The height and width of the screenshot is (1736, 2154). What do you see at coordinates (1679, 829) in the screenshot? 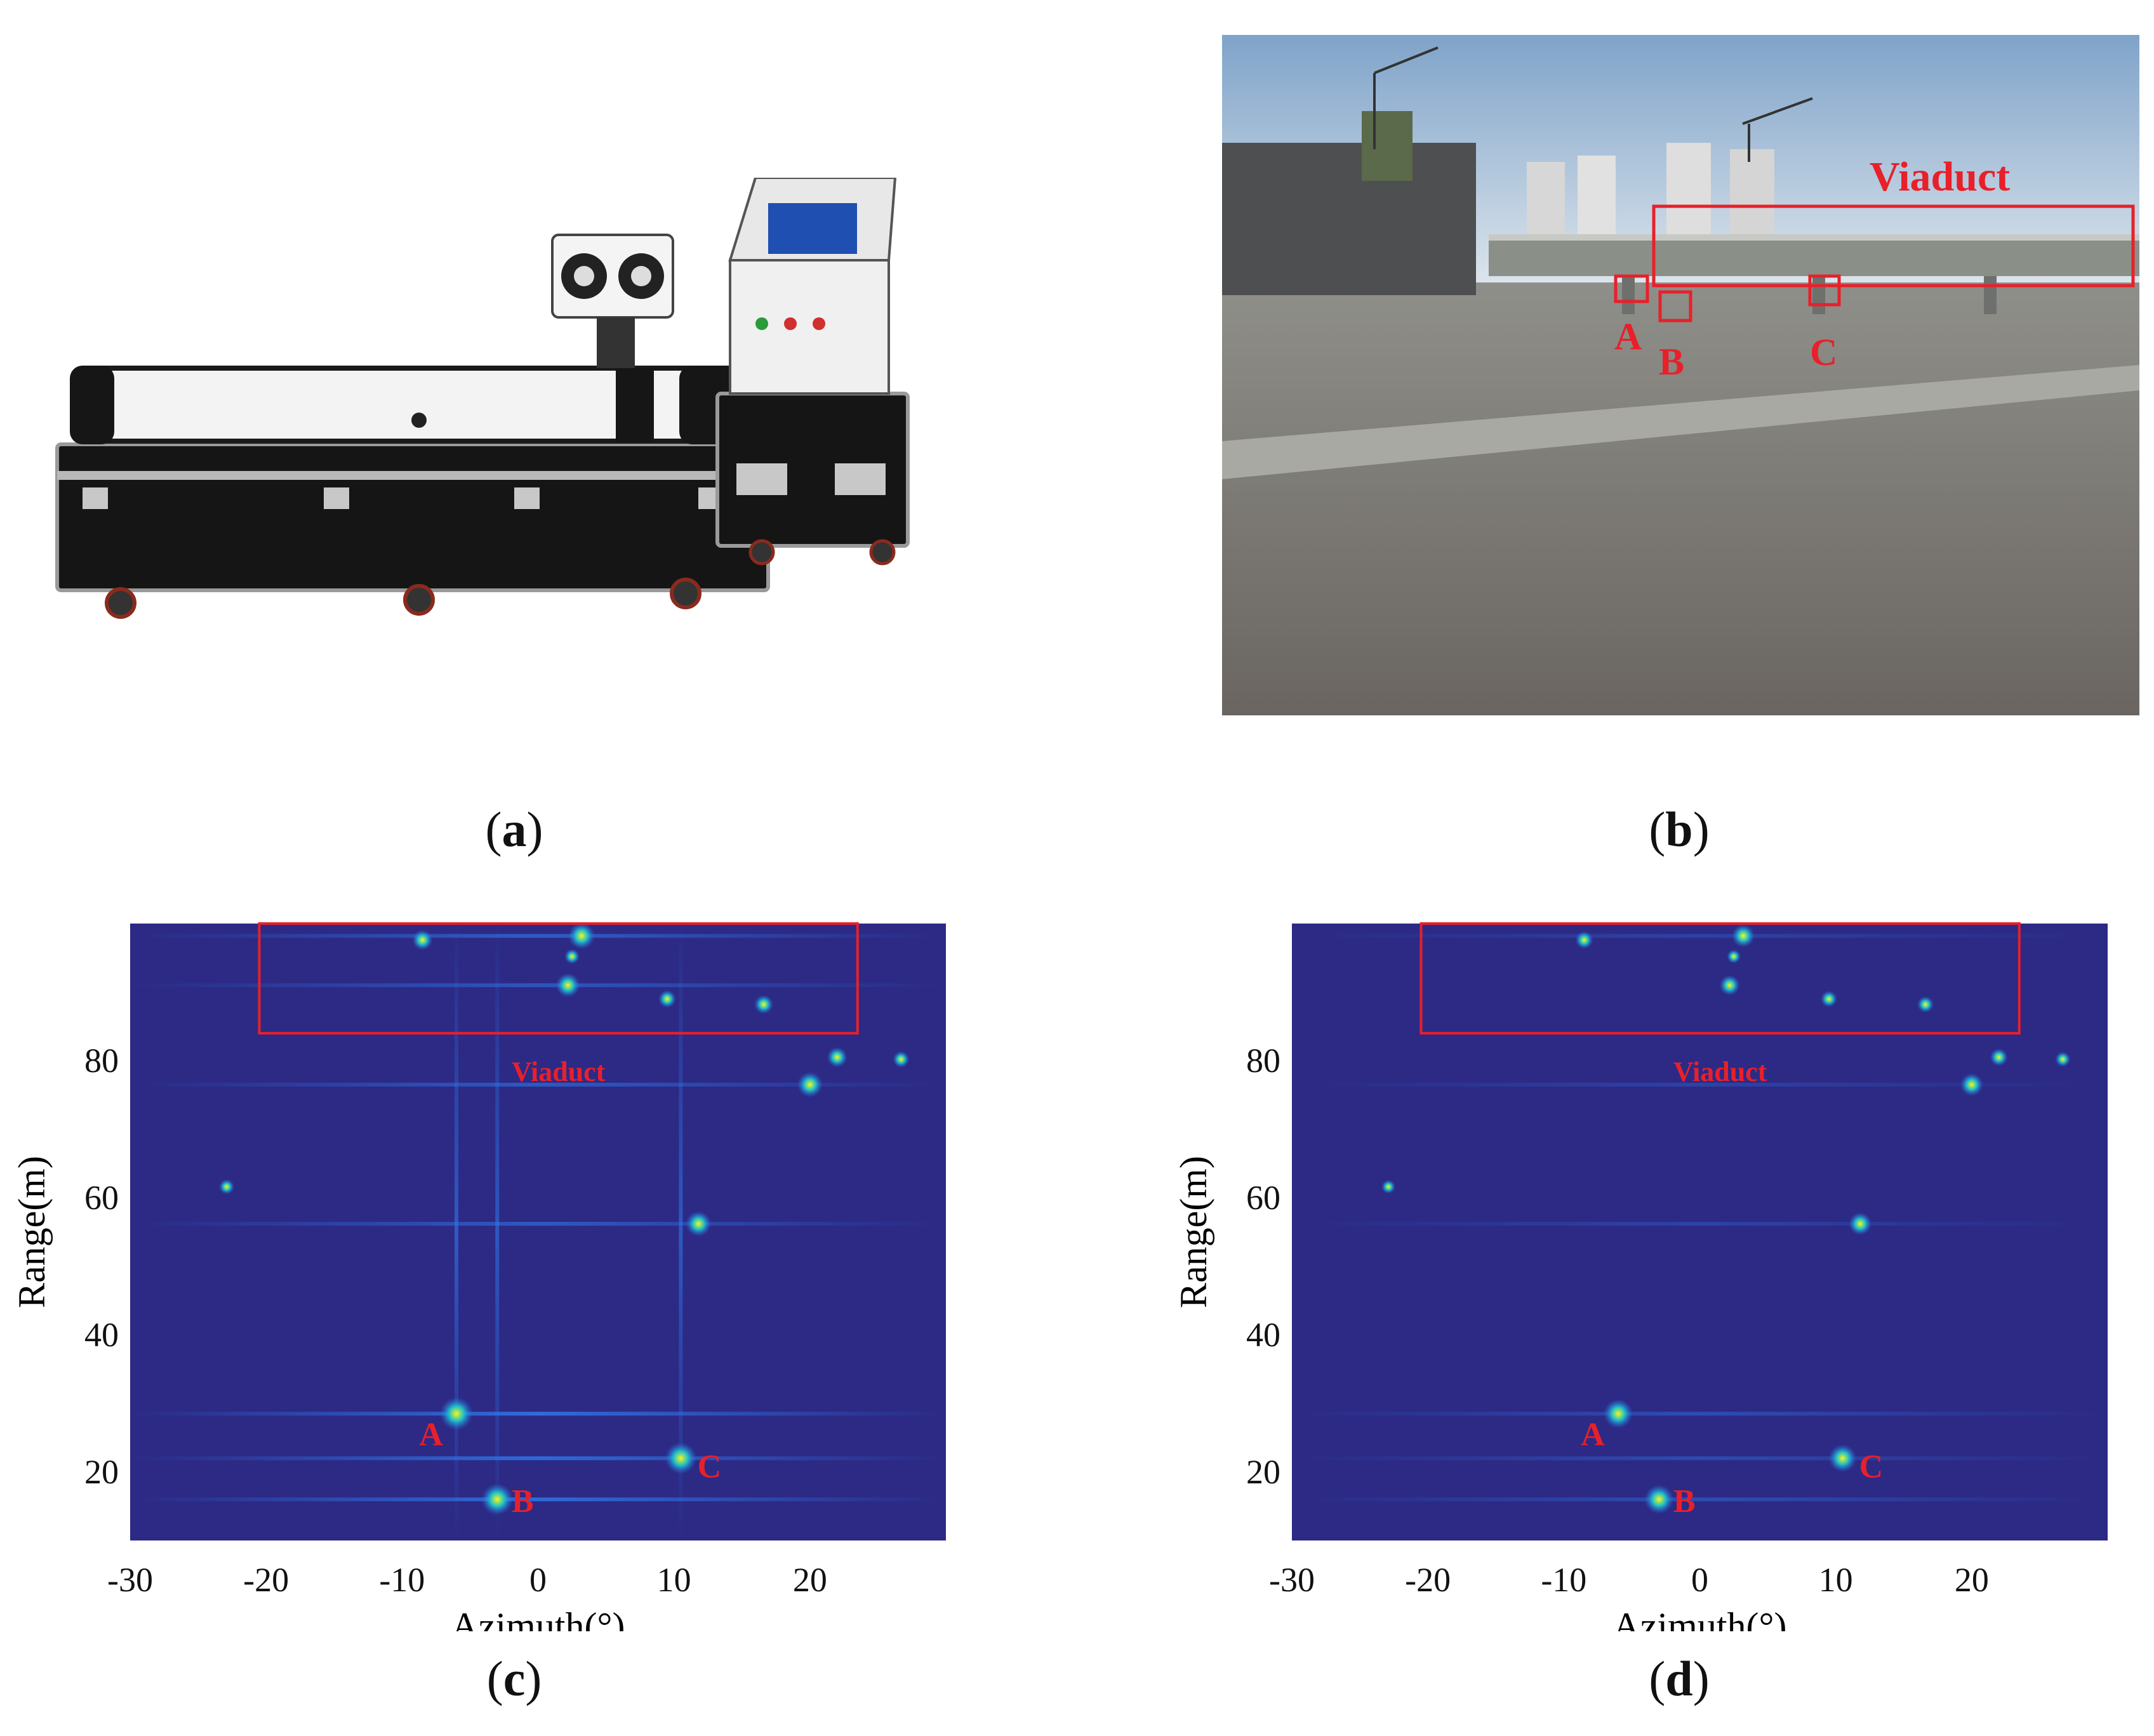
I see `caption-b: (b)` at bounding box center [1679, 829].